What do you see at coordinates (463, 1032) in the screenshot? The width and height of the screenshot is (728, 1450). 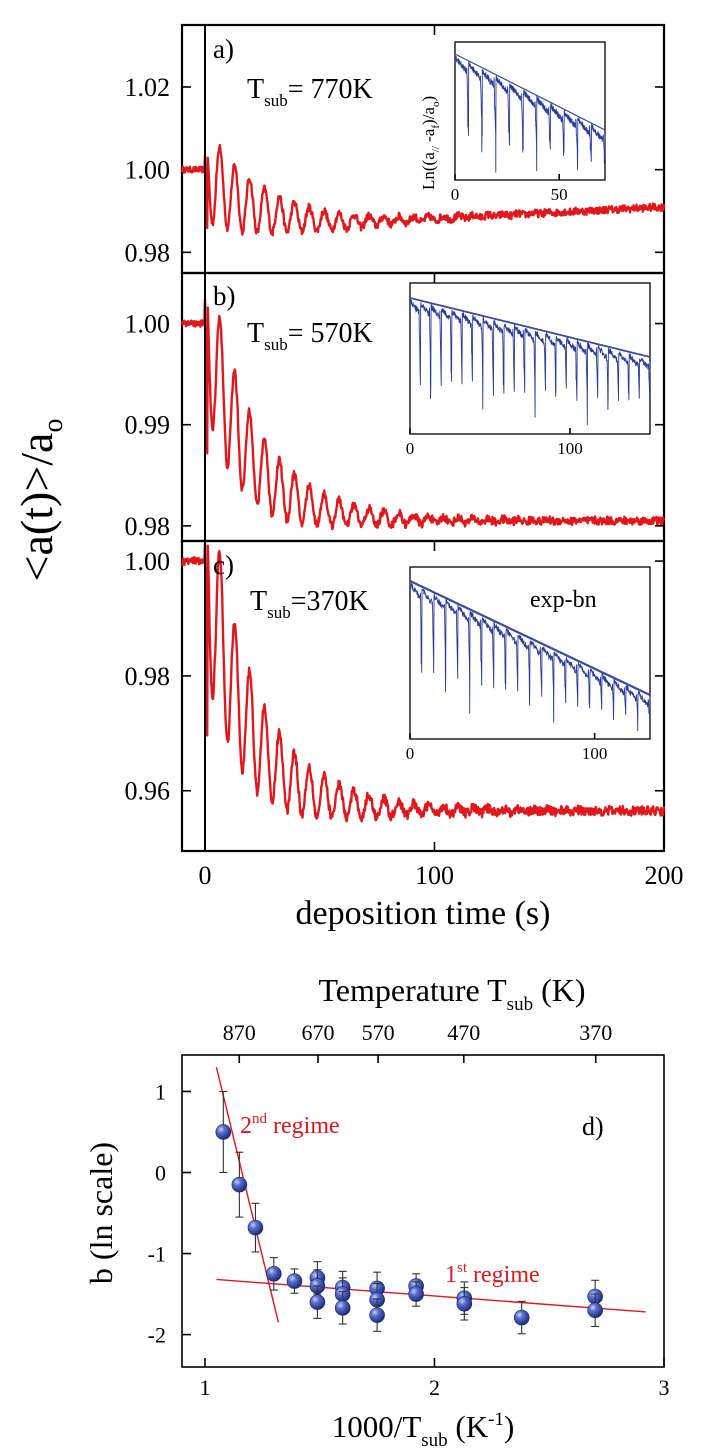 I see `top-tick-label: 470` at bounding box center [463, 1032].